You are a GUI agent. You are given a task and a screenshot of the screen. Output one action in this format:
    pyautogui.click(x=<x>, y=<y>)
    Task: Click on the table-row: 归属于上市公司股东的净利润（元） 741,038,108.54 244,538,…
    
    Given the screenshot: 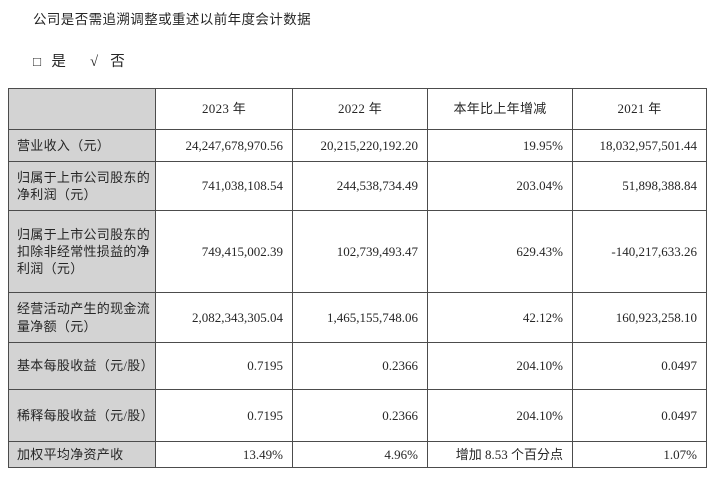 What is the action you would take?
    pyautogui.click(x=357, y=186)
    